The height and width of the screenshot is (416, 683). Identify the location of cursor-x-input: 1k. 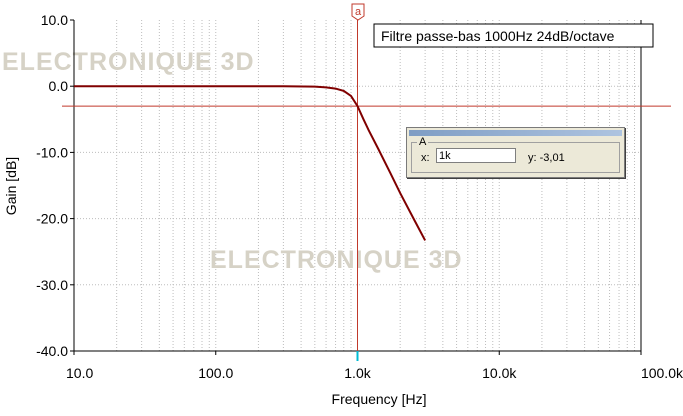
(476, 155).